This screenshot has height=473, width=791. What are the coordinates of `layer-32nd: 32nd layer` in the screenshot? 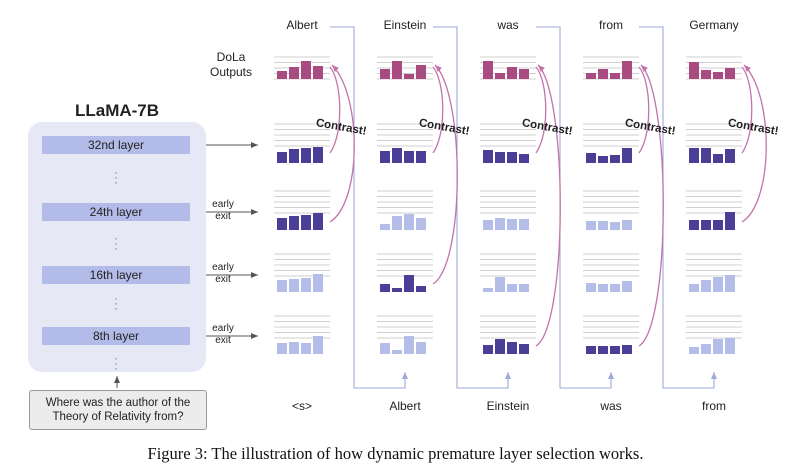 It's located at (116, 145).